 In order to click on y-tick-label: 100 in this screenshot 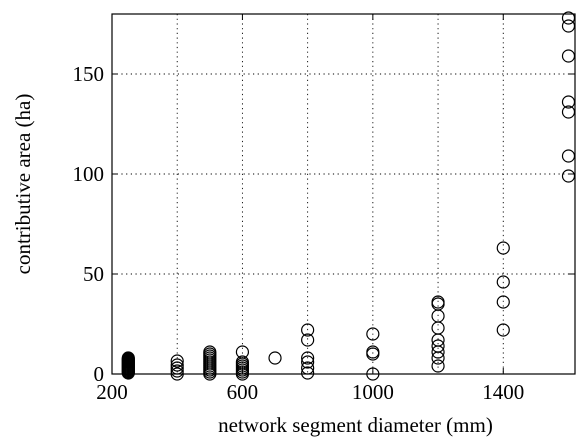, I will do `click(89, 174)`.